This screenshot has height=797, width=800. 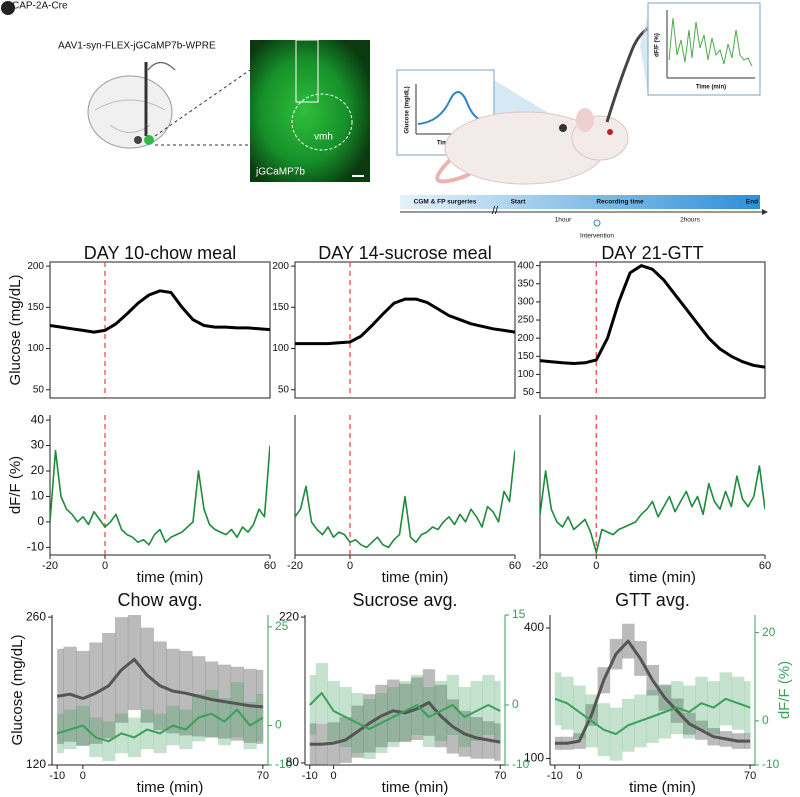 I want to click on y-tick-label: -10, so click(x=36, y=547).